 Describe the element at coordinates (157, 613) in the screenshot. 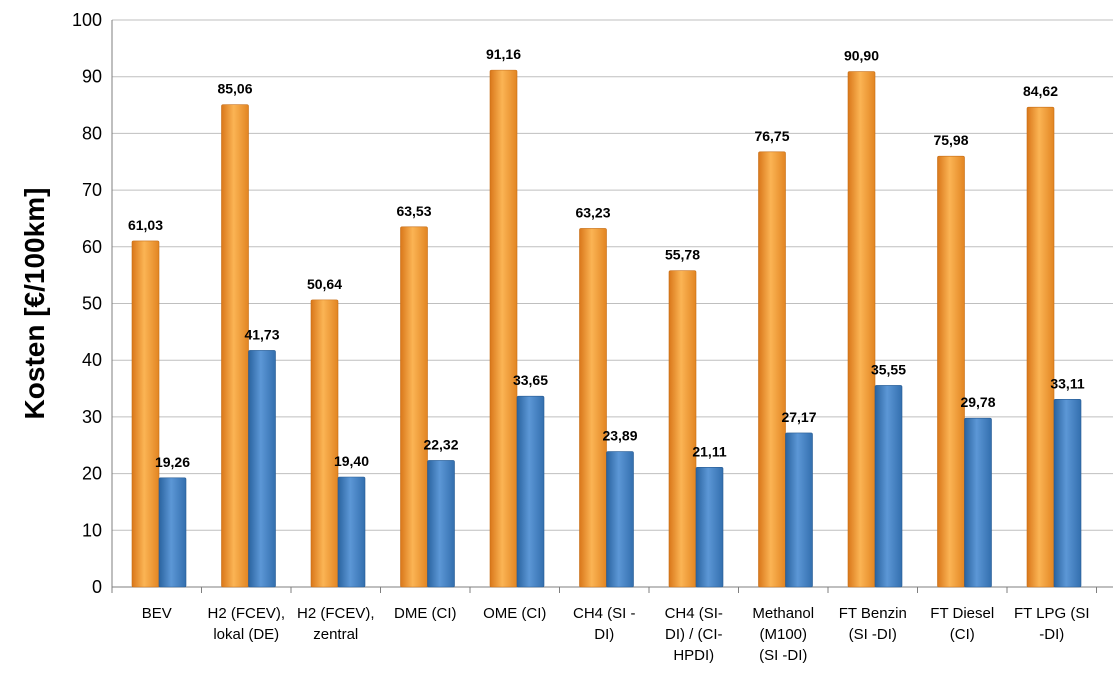

I see `x-tick-label: BEV` at that location.